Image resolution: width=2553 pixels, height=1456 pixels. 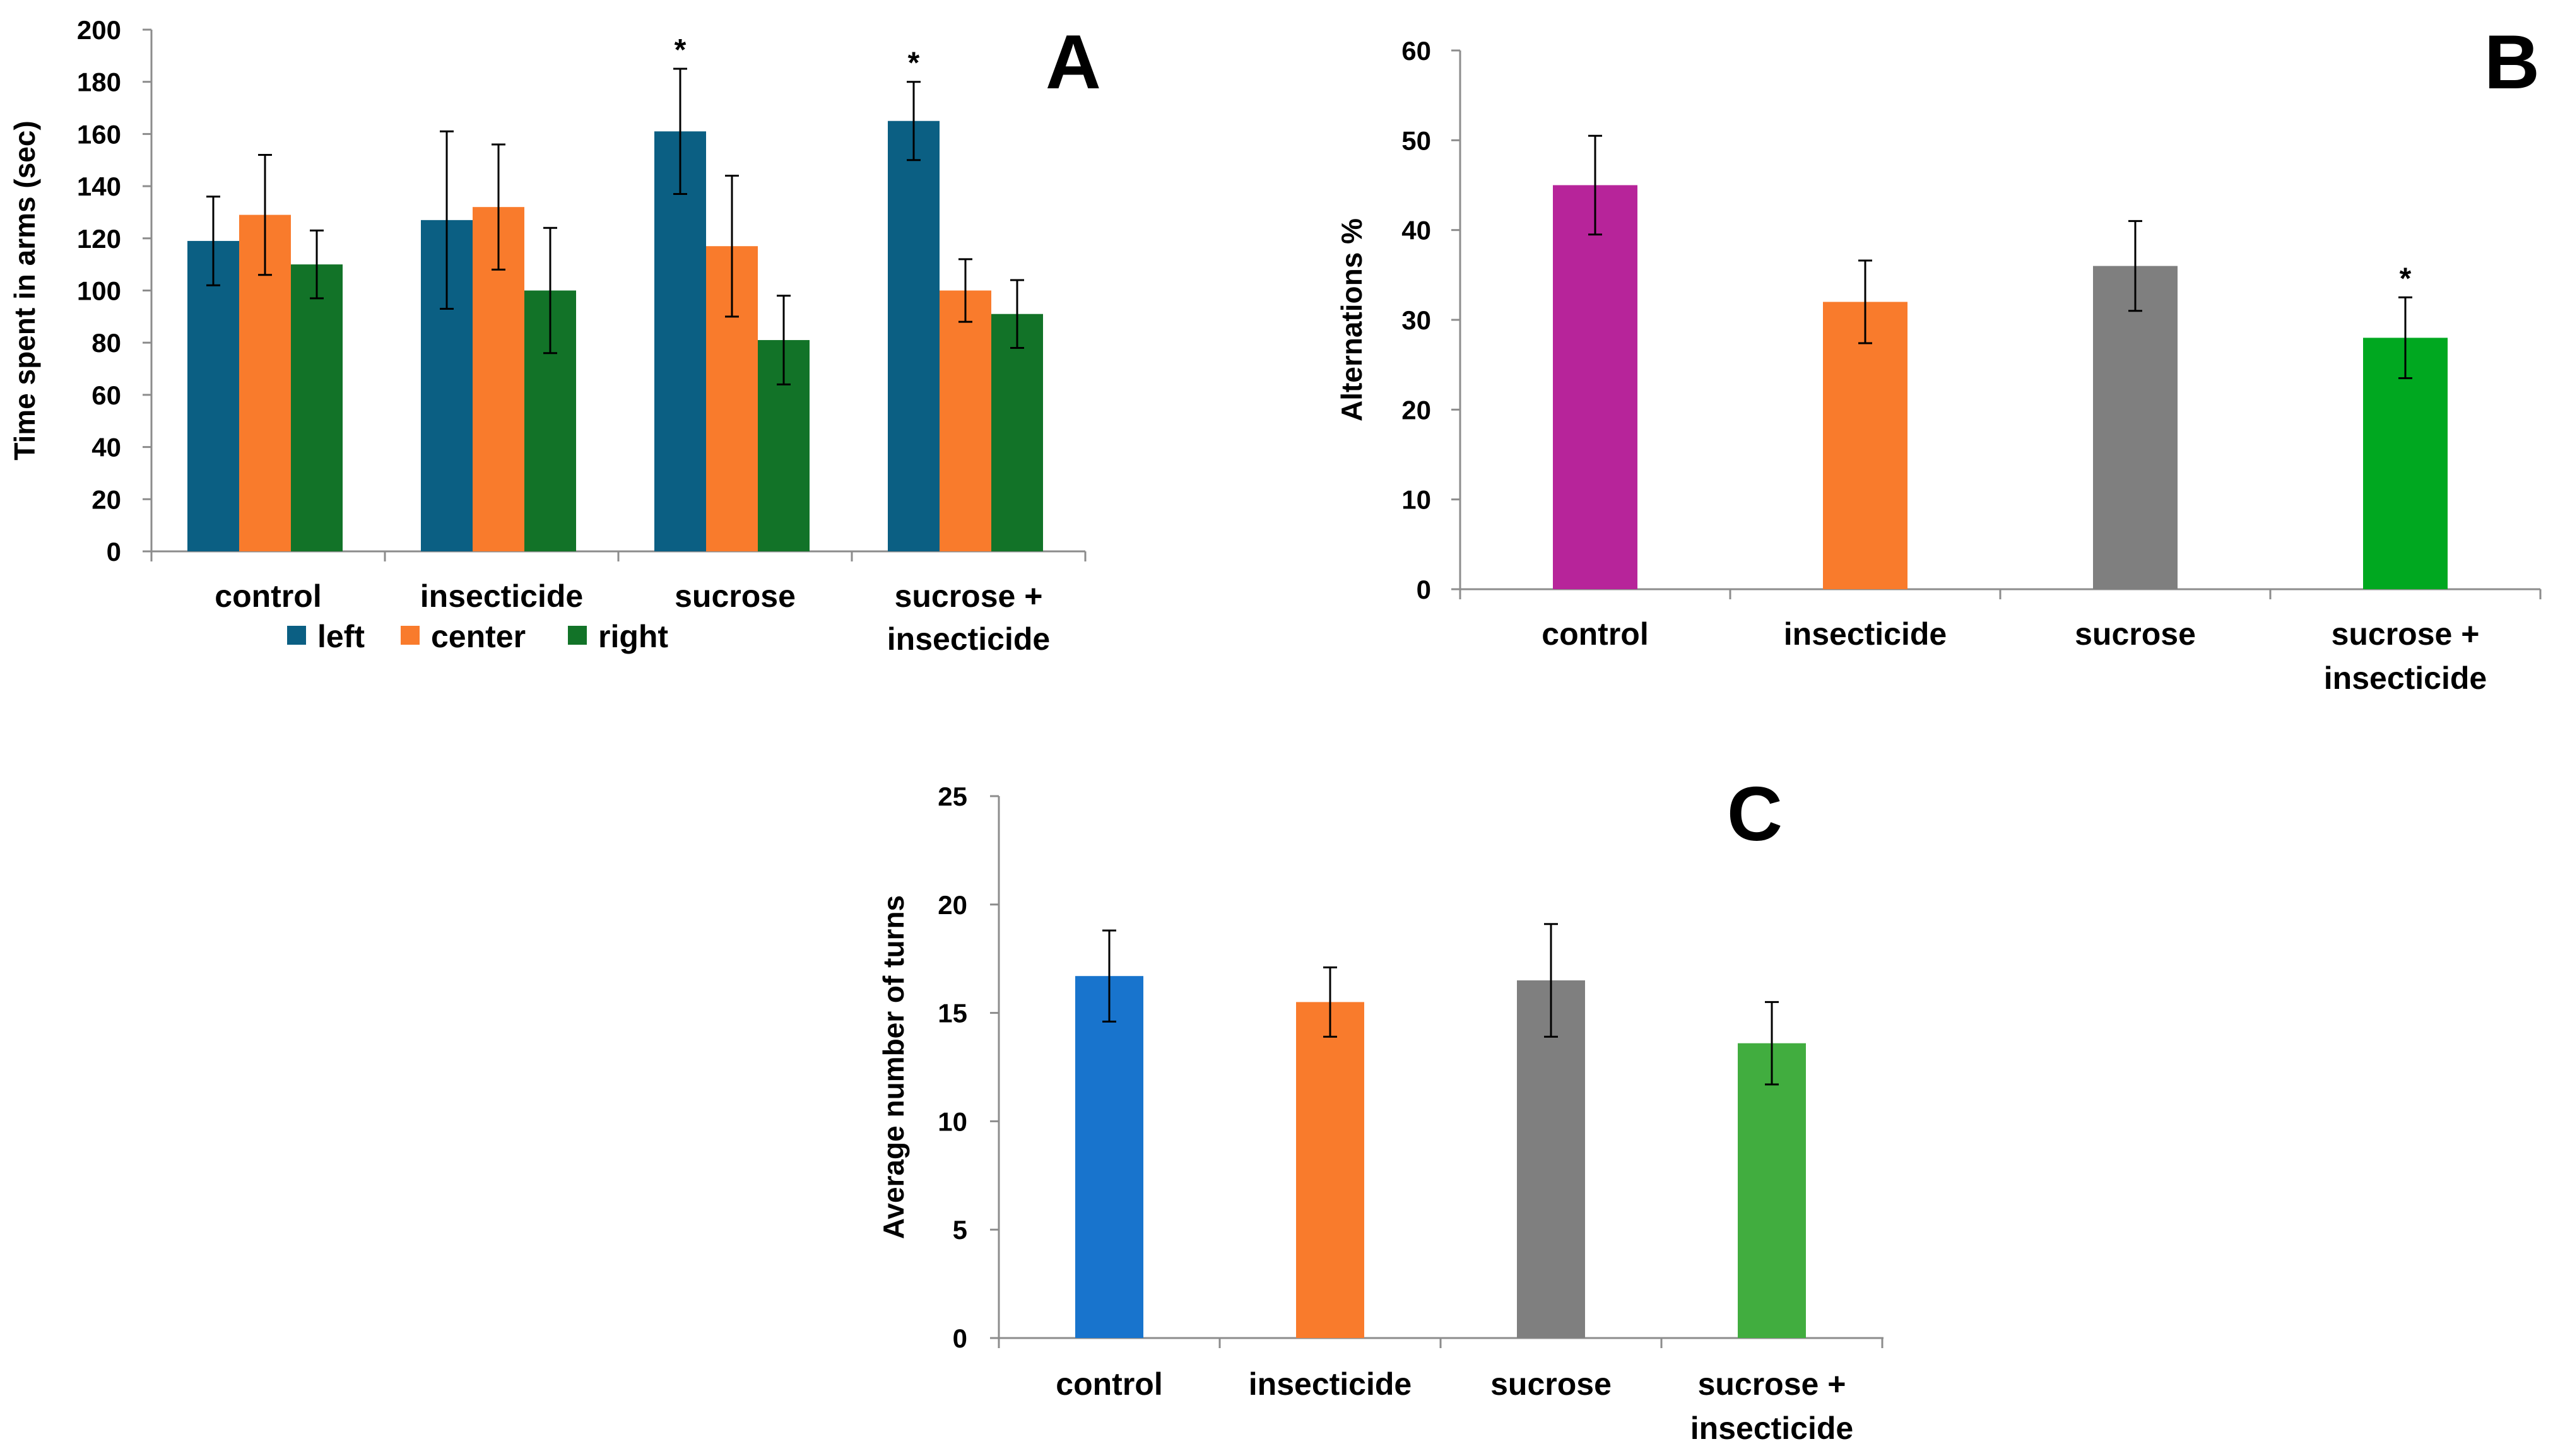 What do you see at coordinates (106, 499) in the screenshot?
I see `panel-a-y-tick-label: 20` at bounding box center [106, 499].